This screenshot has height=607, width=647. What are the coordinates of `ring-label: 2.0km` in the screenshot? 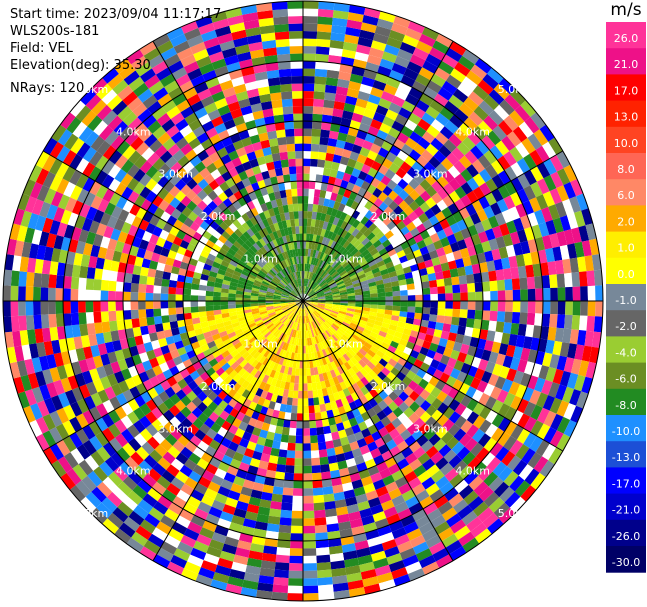 It's located at (218, 216).